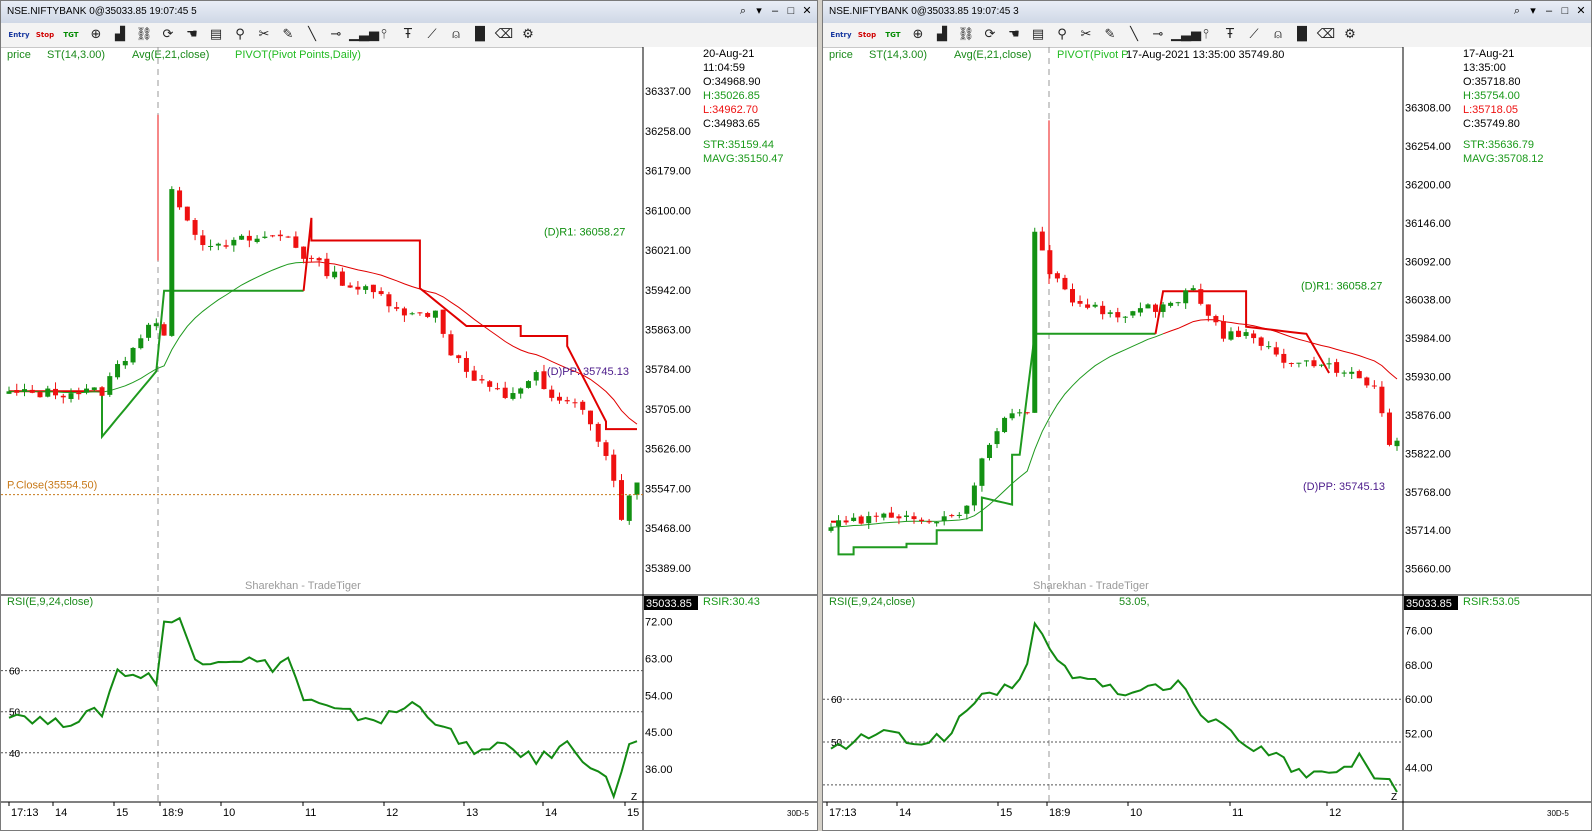  What do you see at coordinates (837, 700) in the screenshot?
I see `rsi-level-label: 60` at bounding box center [837, 700].